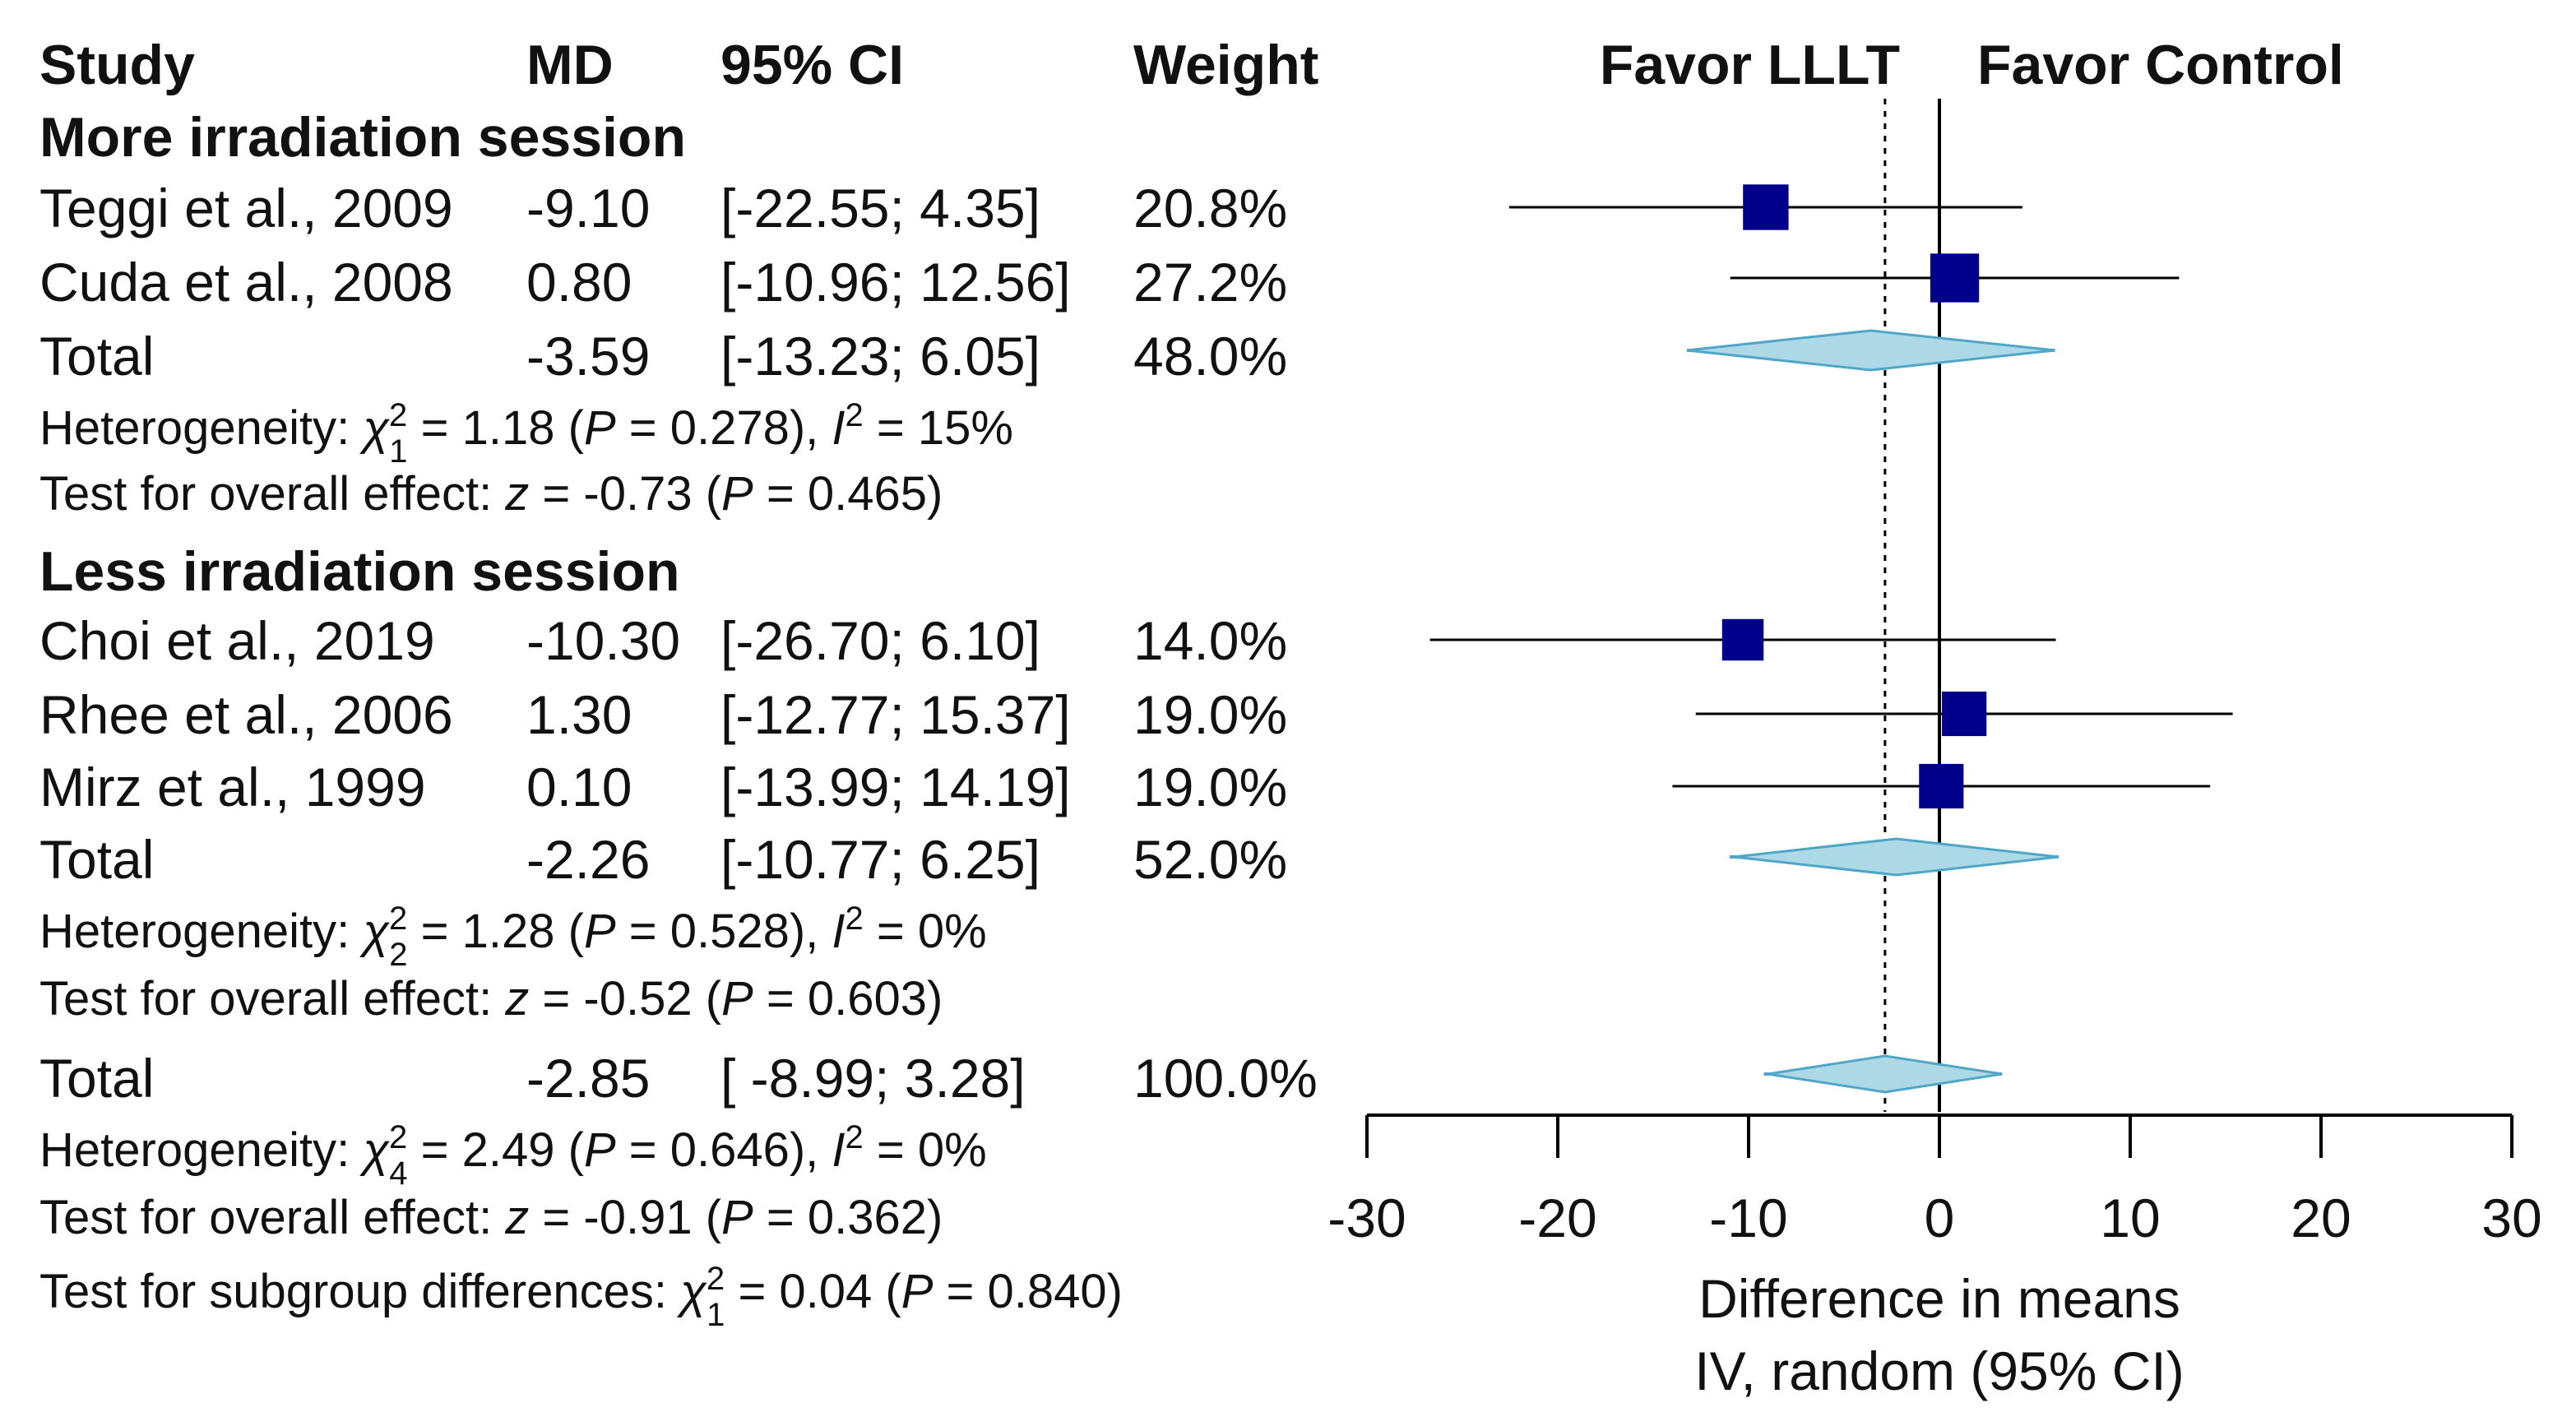 This screenshot has height=1426, width=2576. Describe the element at coordinates (1210, 714) in the screenshot. I see `study-row-weight: 19.0%` at that location.